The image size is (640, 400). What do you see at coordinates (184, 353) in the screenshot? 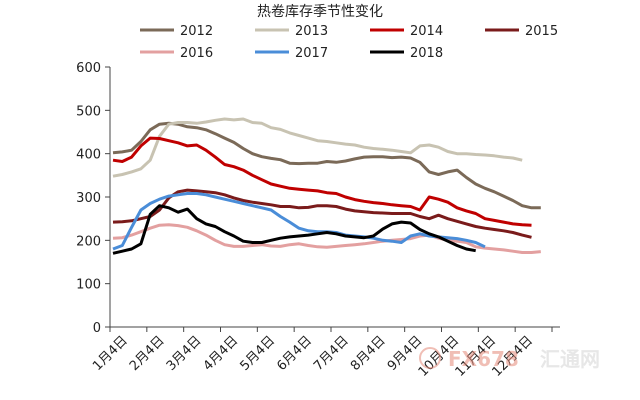
I see `x-tick-label: 3月4日` at bounding box center [184, 353].